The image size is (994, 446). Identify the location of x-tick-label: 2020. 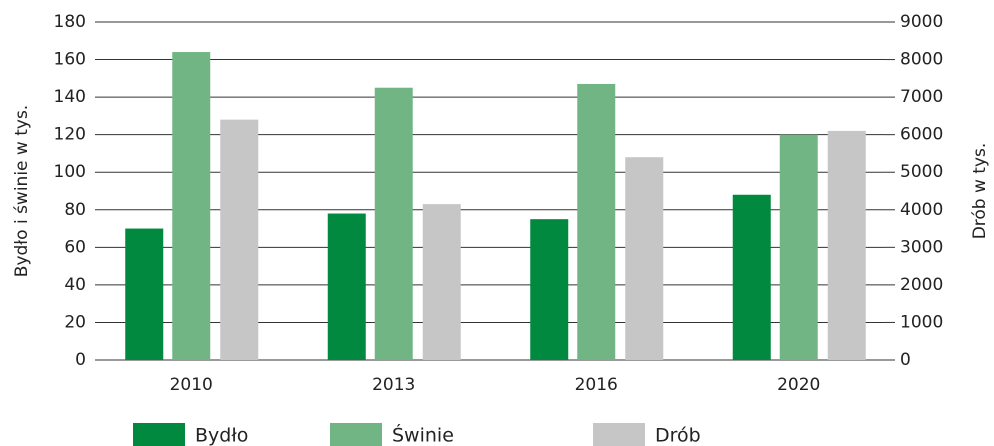
(798, 385).